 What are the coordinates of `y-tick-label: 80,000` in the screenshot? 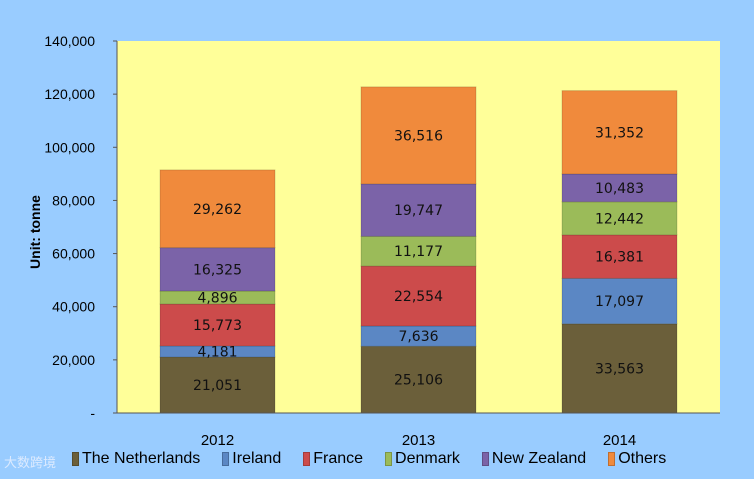 It's located at (73, 200).